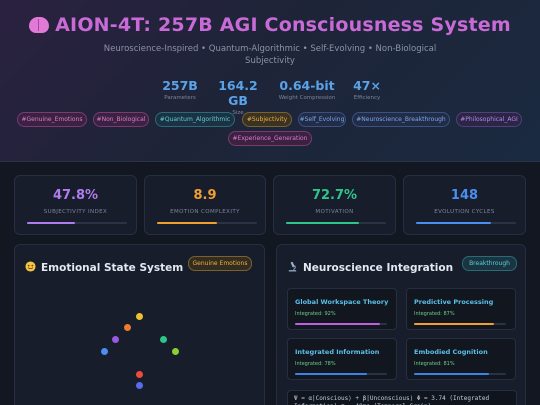 This screenshot has width=540, height=405. I want to click on metric-label: EMOTION COMPLEXITY, so click(205, 212).